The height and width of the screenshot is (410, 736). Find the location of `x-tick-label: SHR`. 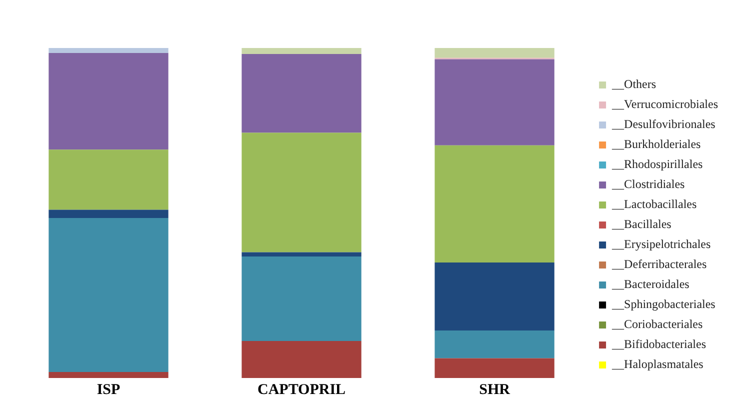

x-tick-label: SHR is located at coordinates (494, 390).